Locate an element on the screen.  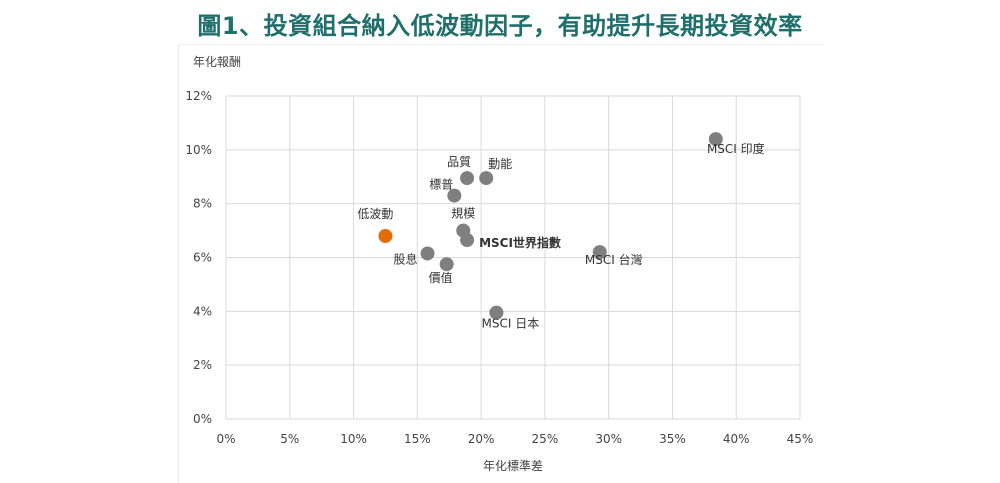
data-point-label: MSCI 台灣 is located at coordinates (614, 259).